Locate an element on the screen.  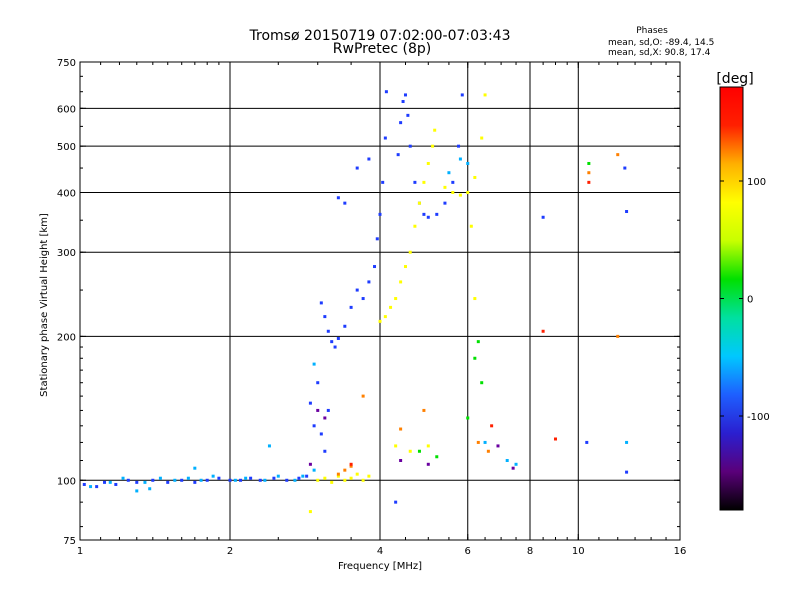
chart-subtitle: RwPretec (8p) is located at coordinates (382, 49).